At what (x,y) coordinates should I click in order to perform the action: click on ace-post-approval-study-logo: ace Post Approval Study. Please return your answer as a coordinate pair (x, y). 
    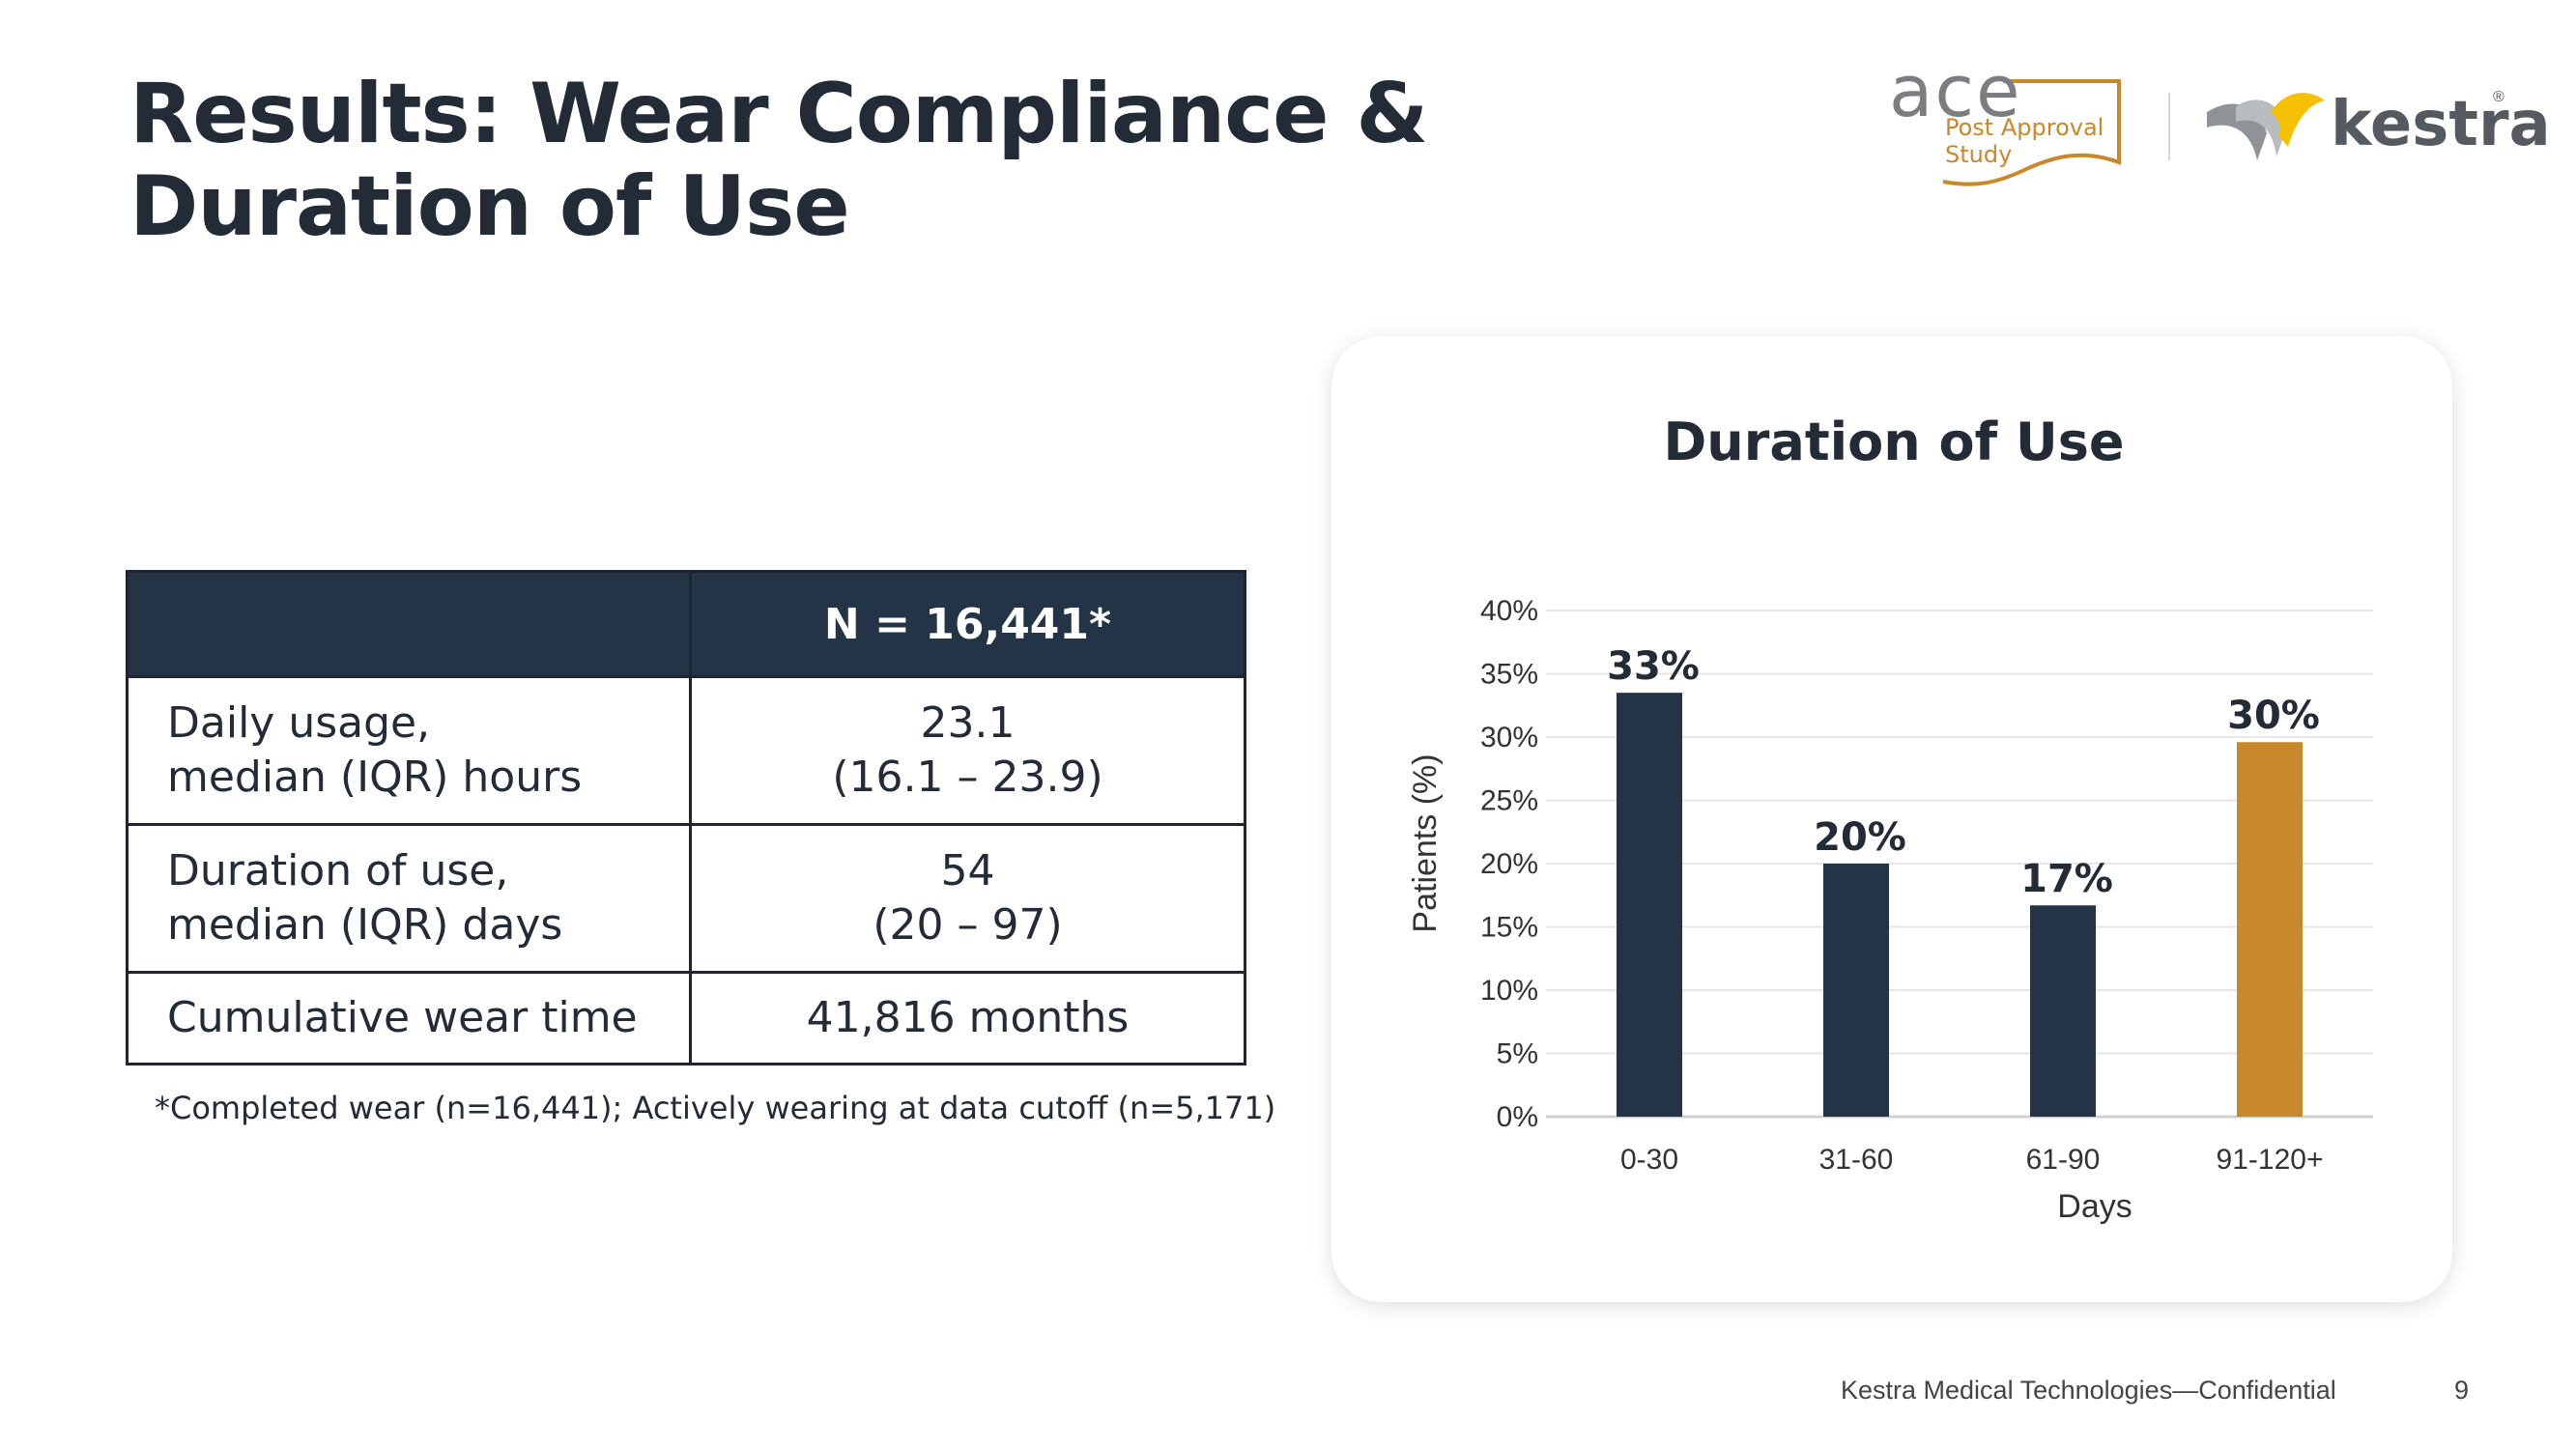
    Looking at the image, I should click on (2010, 123).